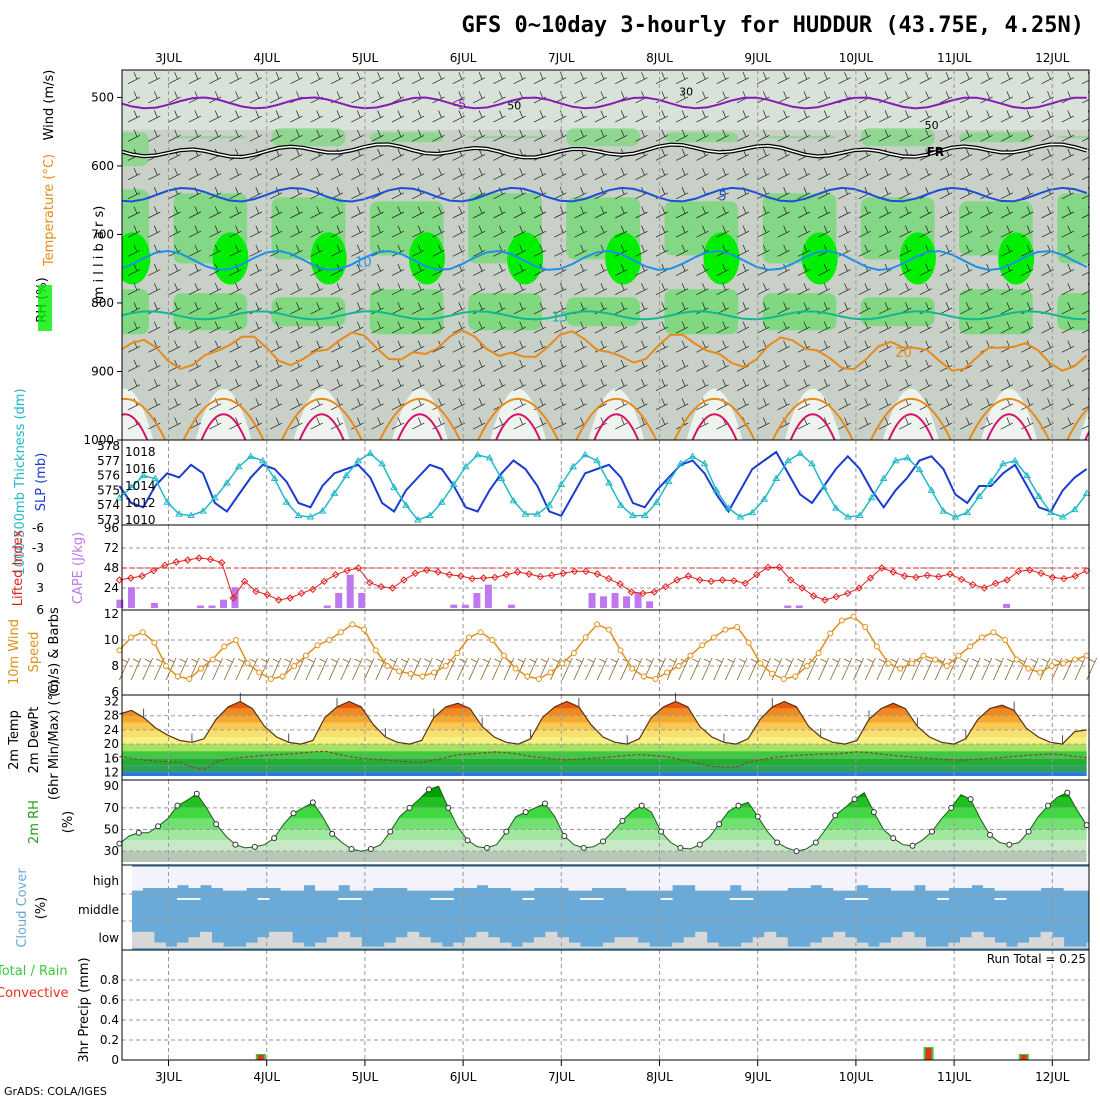 The image size is (1100, 1100). I want to click on thickness-axis-label: 1000-500mb Thickness (dm), so click(20, 481).